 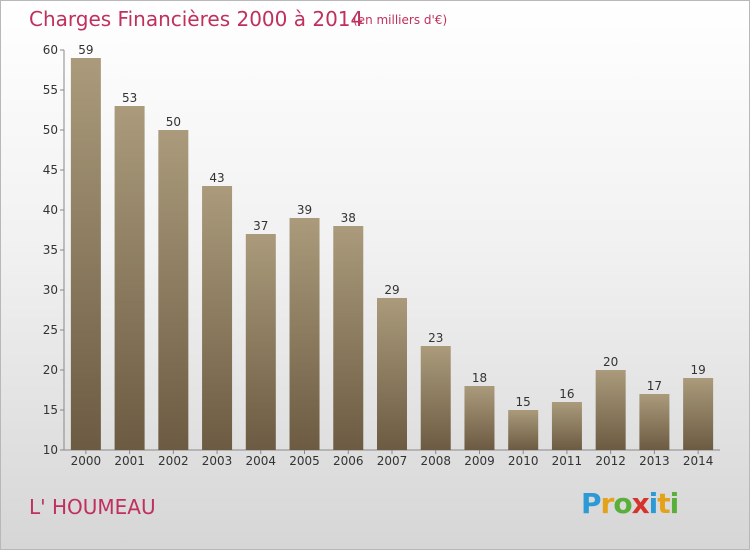 I want to click on y-tick-label: 50, so click(x=50, y=130).